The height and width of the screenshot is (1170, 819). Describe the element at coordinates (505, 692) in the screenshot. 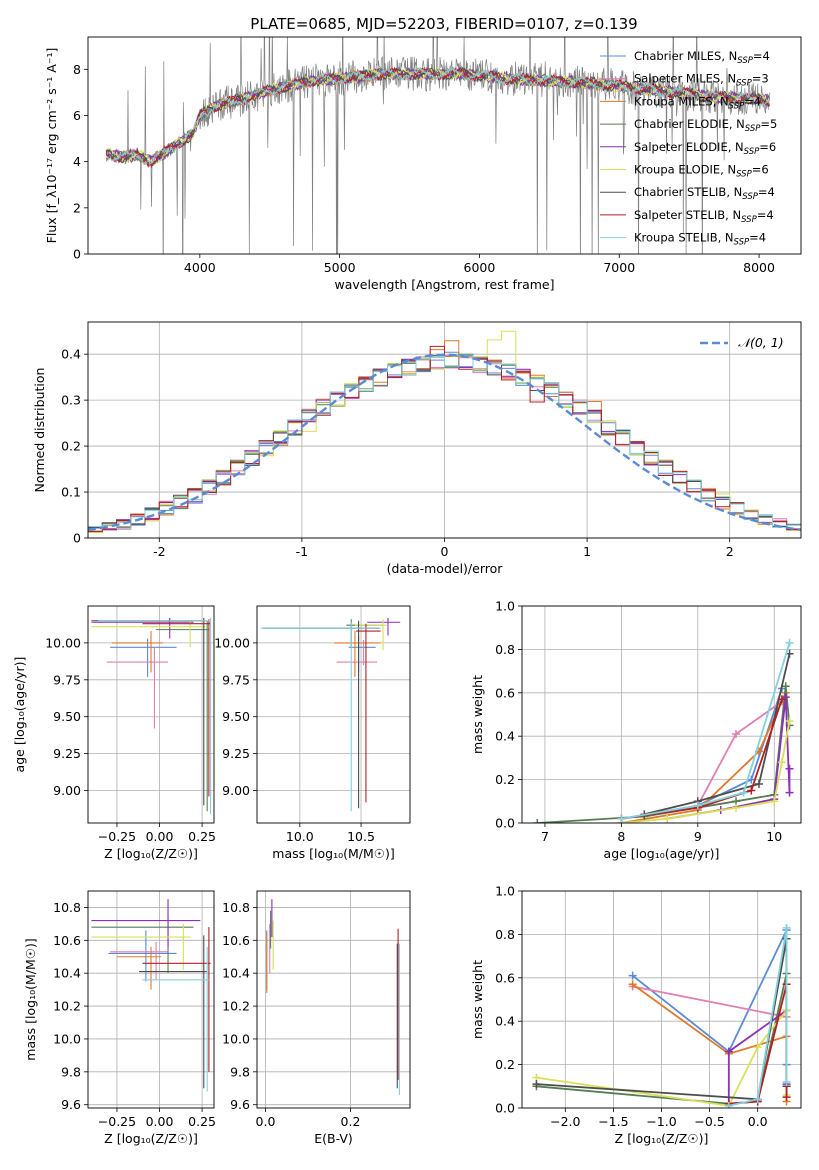

I see `massweight_vs_age-ytick-label: 0.6` at that location.